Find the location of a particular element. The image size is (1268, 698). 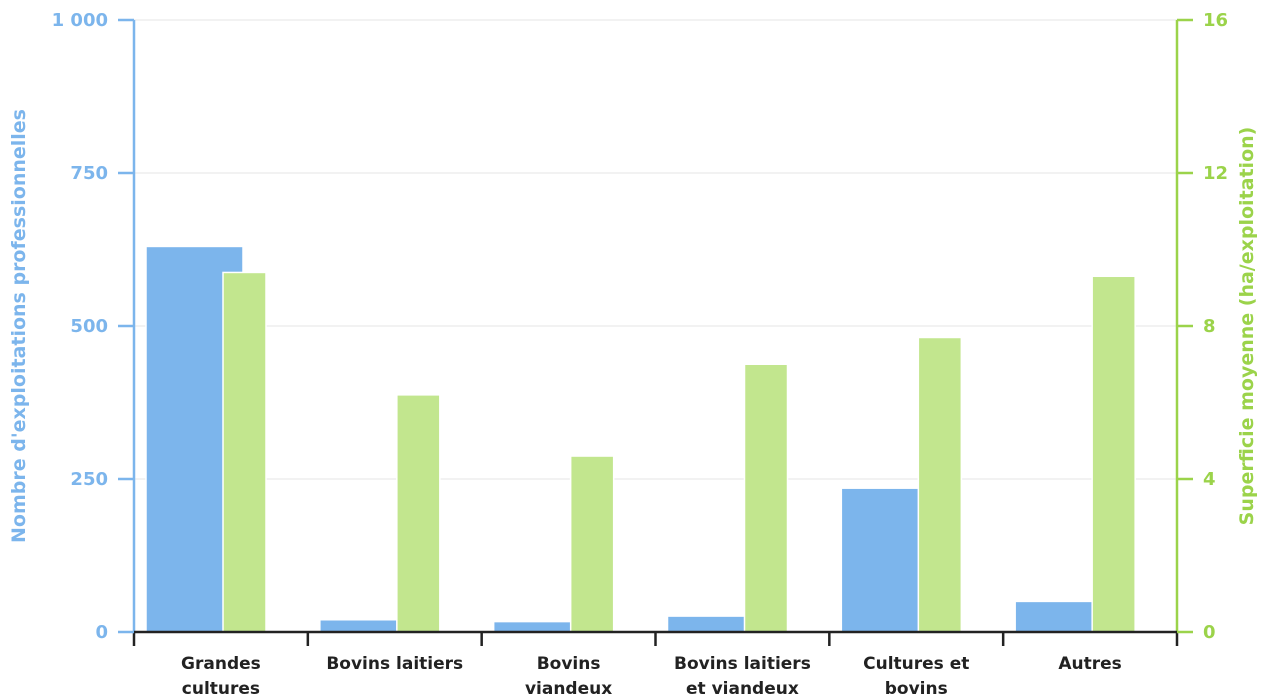

left-tick-label: 0 is located at coordinates (101, 632).